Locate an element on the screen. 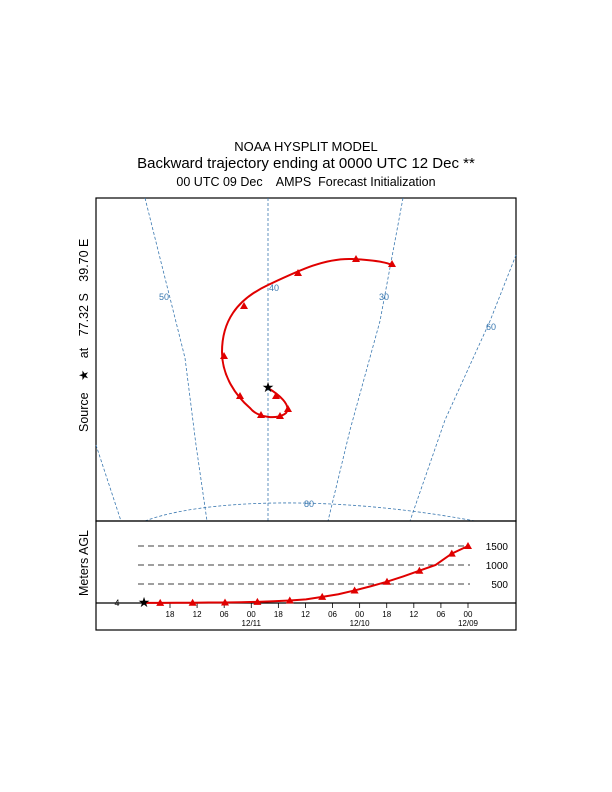 Image resolution: width=612 pixels, height=792 pixels. source-label: Source ★ at 77.32 S 39.70 E is located at coordinates (83, 335).